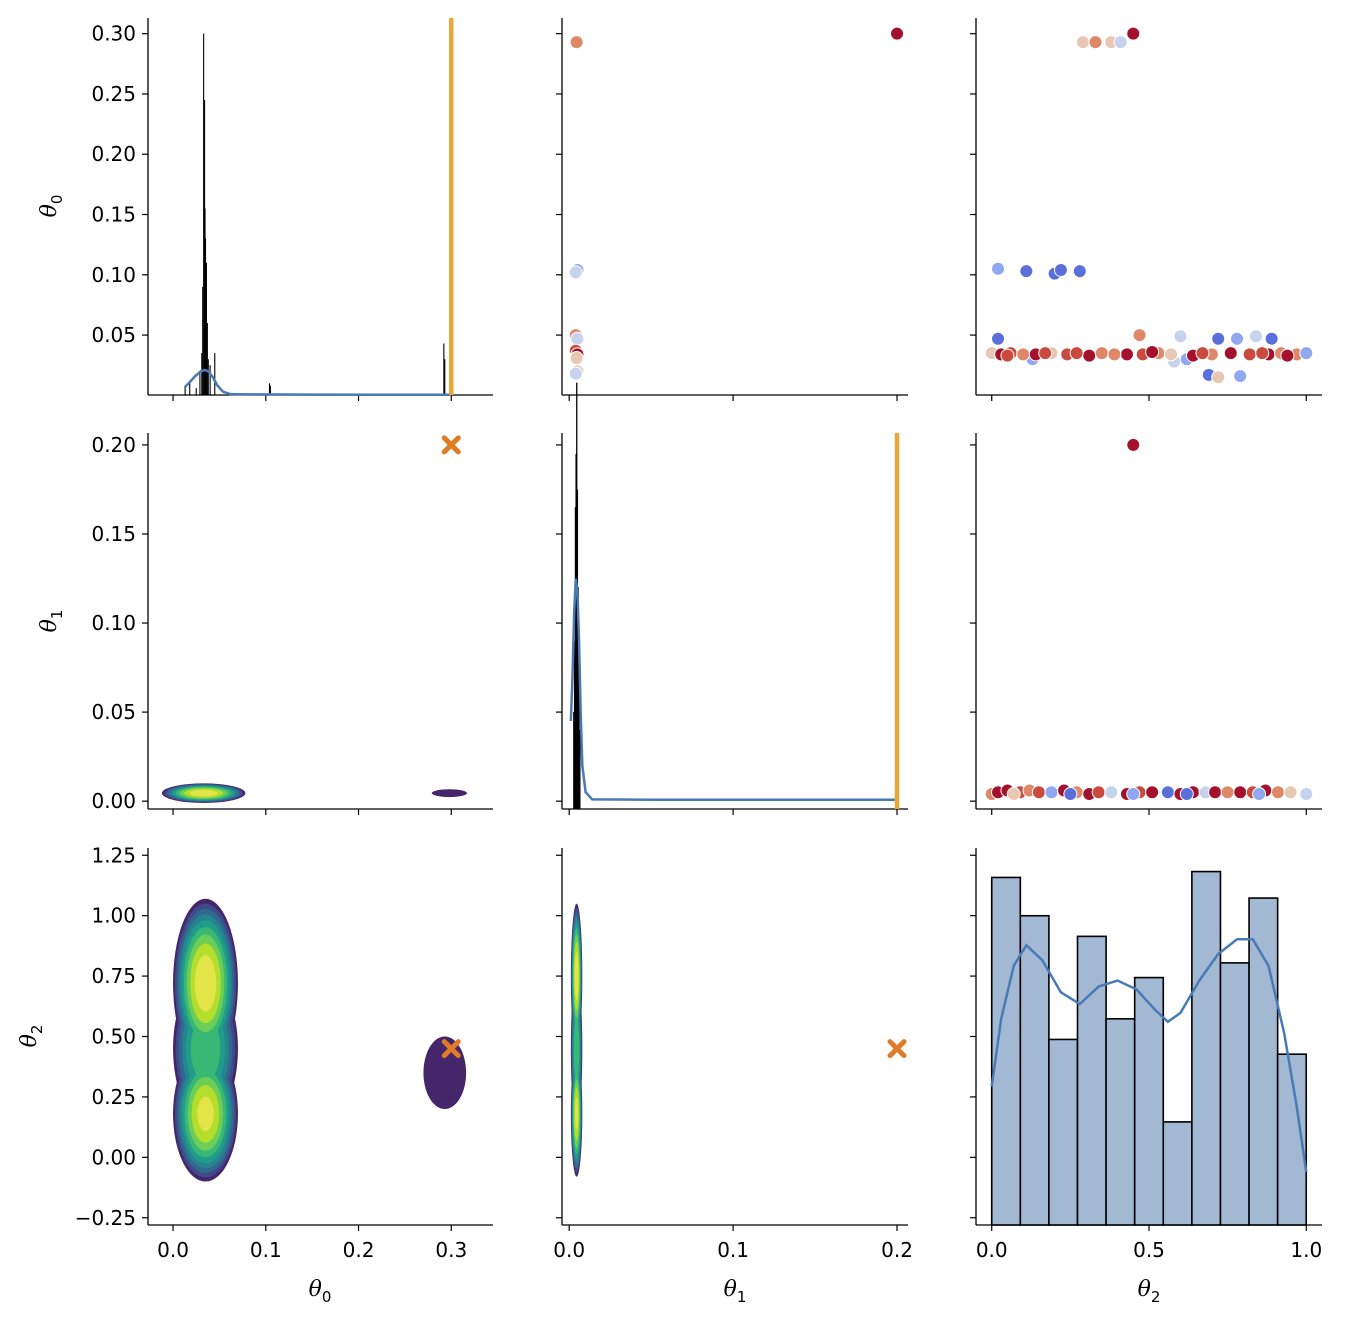 The width and height of the screenshot is (1345, 1320). Describe the element at coordinates (113, 916) in the screenshot. I see `y-tick-label: 1.00` at that location.